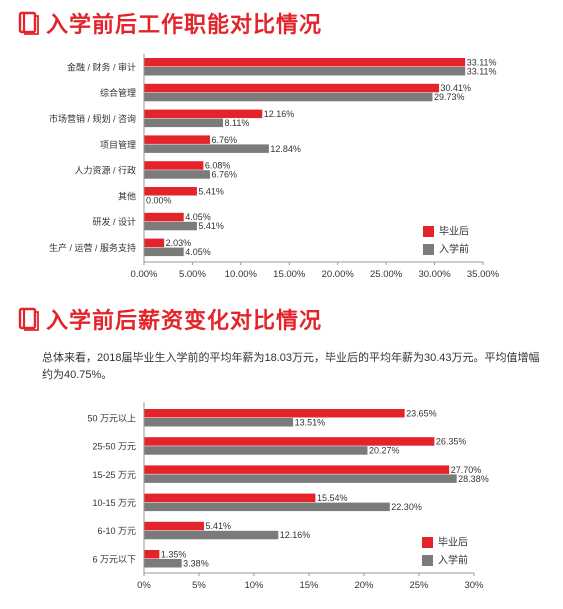 This screenshot has height=609, width=563. What do you see at coordinates (406, 507) in the screenshot?
I see `data-label: 22.30%` at bounding box center [406, 507].